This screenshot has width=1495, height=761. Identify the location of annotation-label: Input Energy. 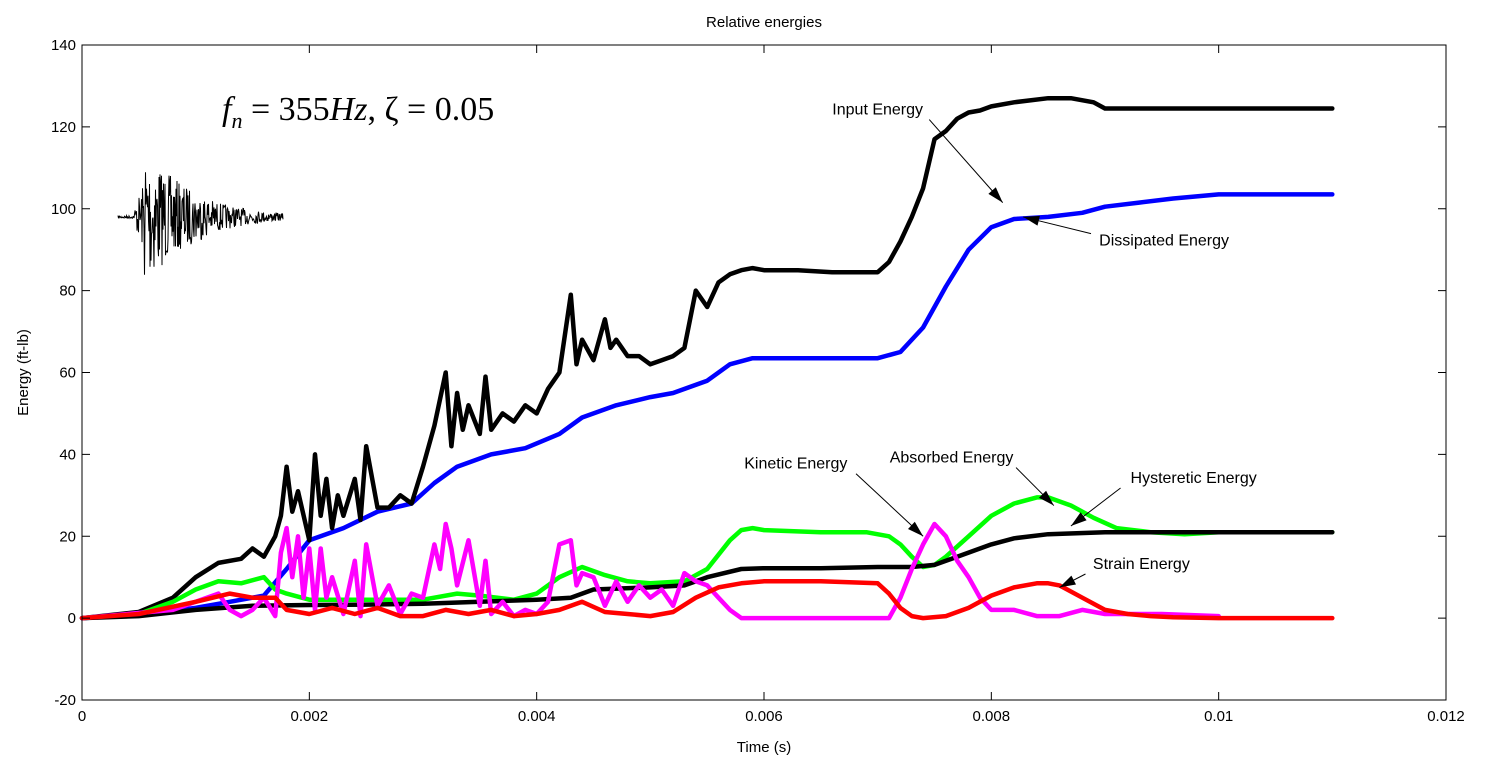
(877, 110).